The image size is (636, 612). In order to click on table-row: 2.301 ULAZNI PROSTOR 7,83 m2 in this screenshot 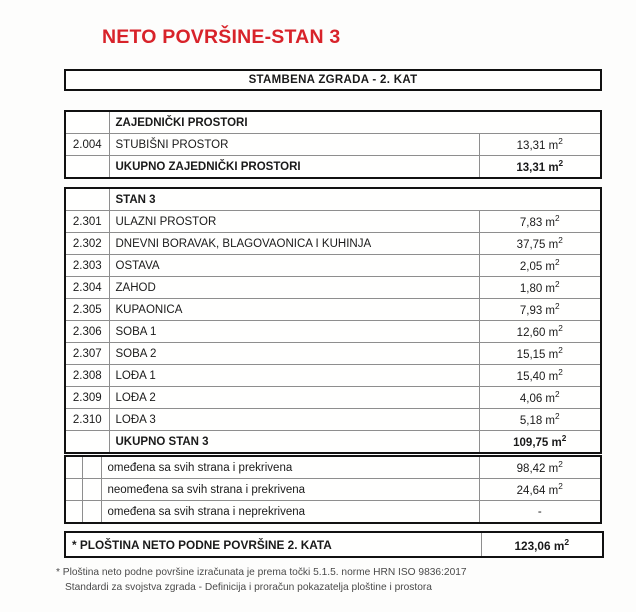, I will do `click(333, 221)`.